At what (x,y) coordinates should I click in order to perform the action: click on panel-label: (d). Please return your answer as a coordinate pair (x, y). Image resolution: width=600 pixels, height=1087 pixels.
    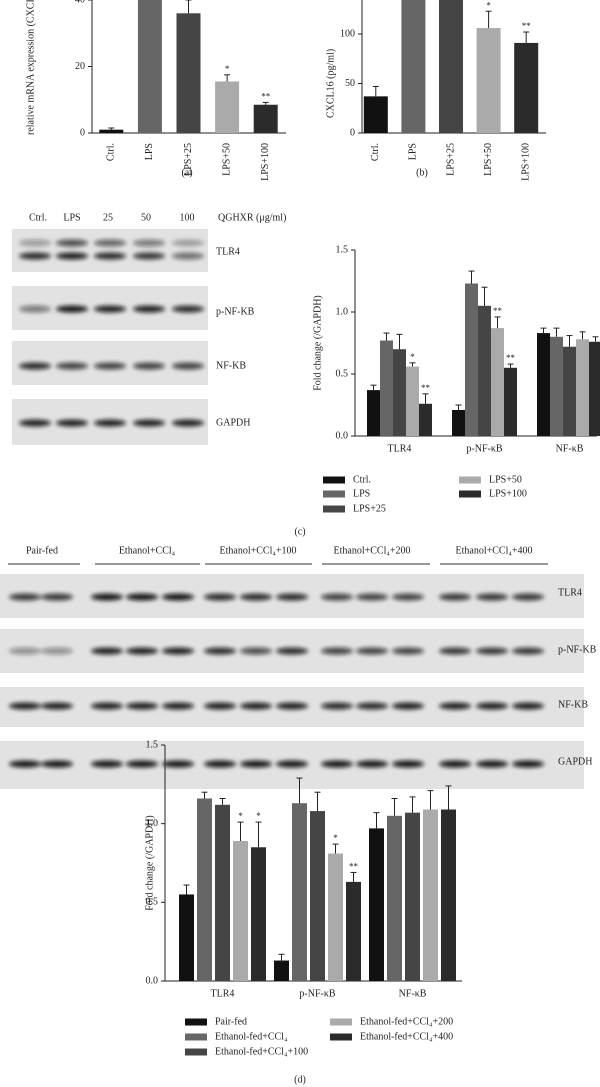
    Looking at the image, I should click on (300, 1079).